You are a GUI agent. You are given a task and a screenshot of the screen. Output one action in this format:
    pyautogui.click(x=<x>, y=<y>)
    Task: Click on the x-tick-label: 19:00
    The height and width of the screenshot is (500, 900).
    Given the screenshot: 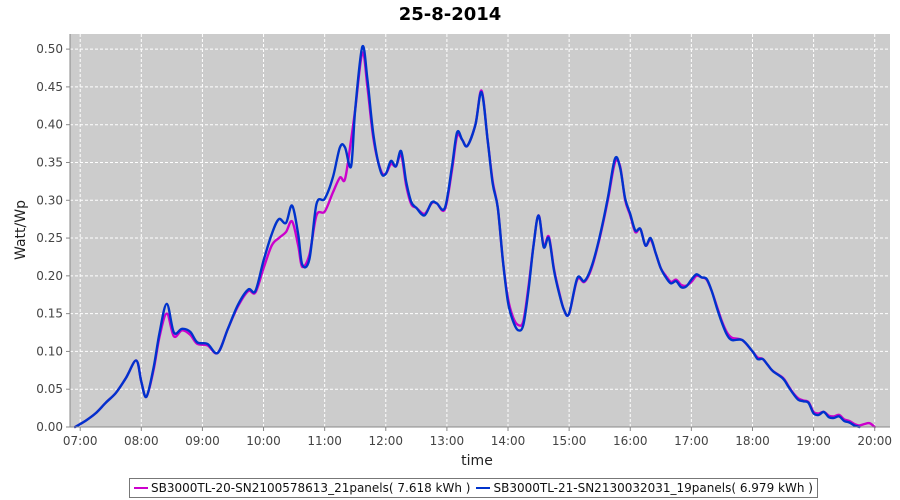 What is the action you would take?
    pyautogui.click(x=813, y=441)
    